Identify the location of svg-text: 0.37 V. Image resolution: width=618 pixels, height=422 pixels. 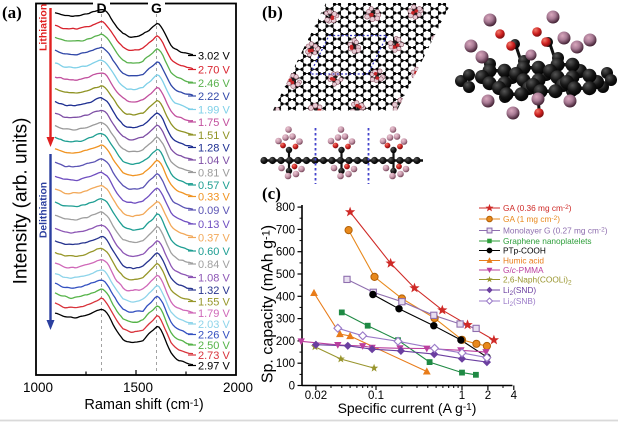
(214, 239).